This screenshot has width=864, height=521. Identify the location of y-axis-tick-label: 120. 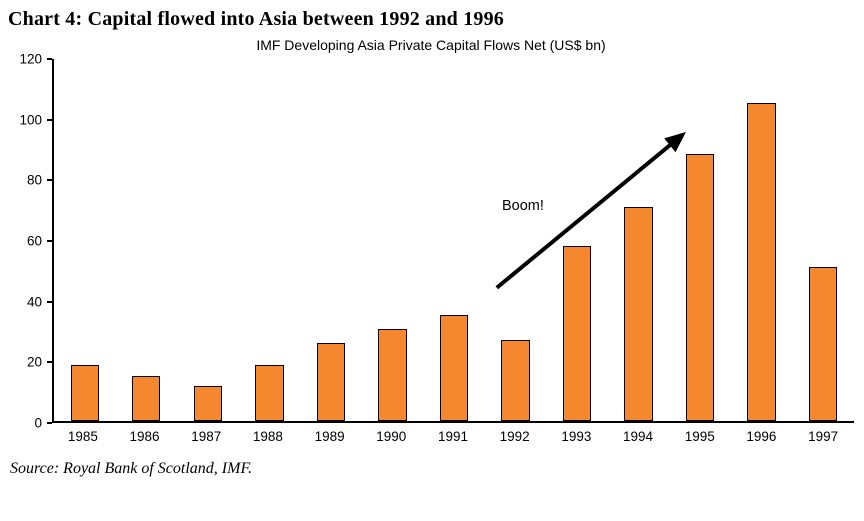
(30, 59).